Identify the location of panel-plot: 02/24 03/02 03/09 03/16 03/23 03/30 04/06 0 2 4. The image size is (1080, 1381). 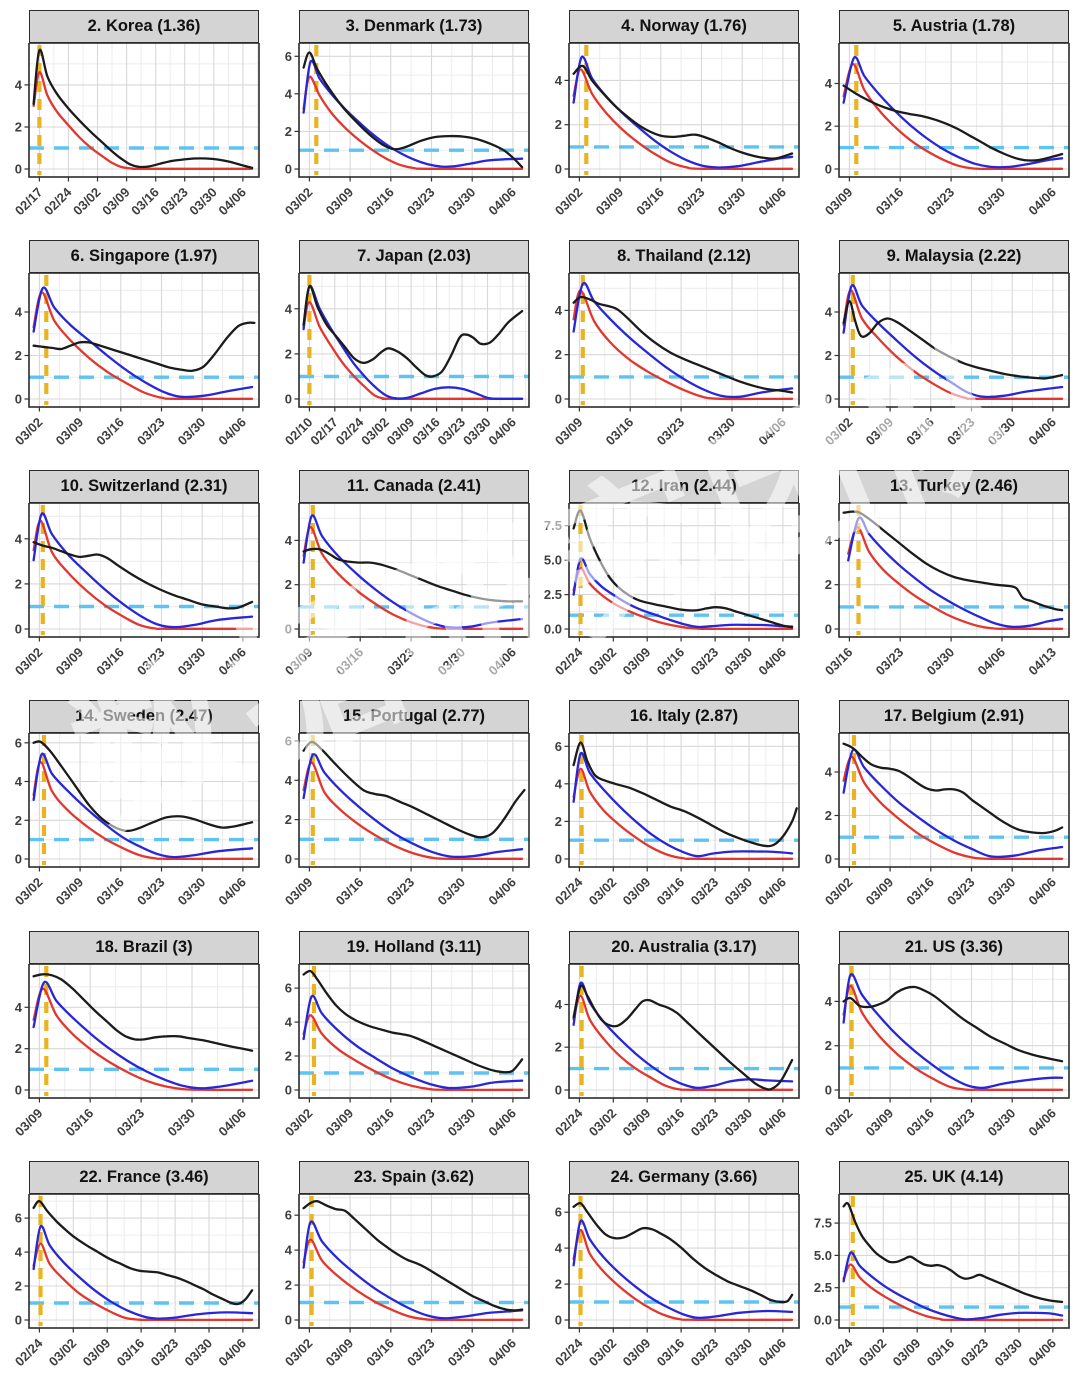
(676, 1051).